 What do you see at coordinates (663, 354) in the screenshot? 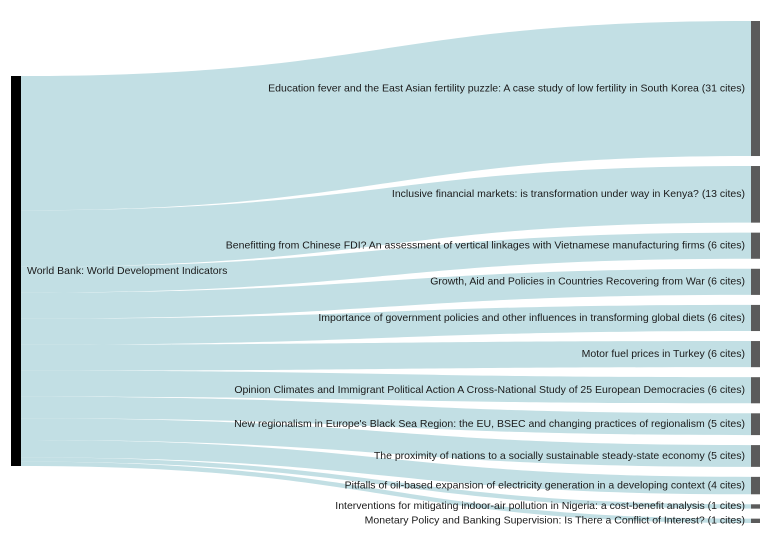
I see `target-label-6: Motor fuel prices in Turkey (6 cites)` at bounding box center [663, 354].